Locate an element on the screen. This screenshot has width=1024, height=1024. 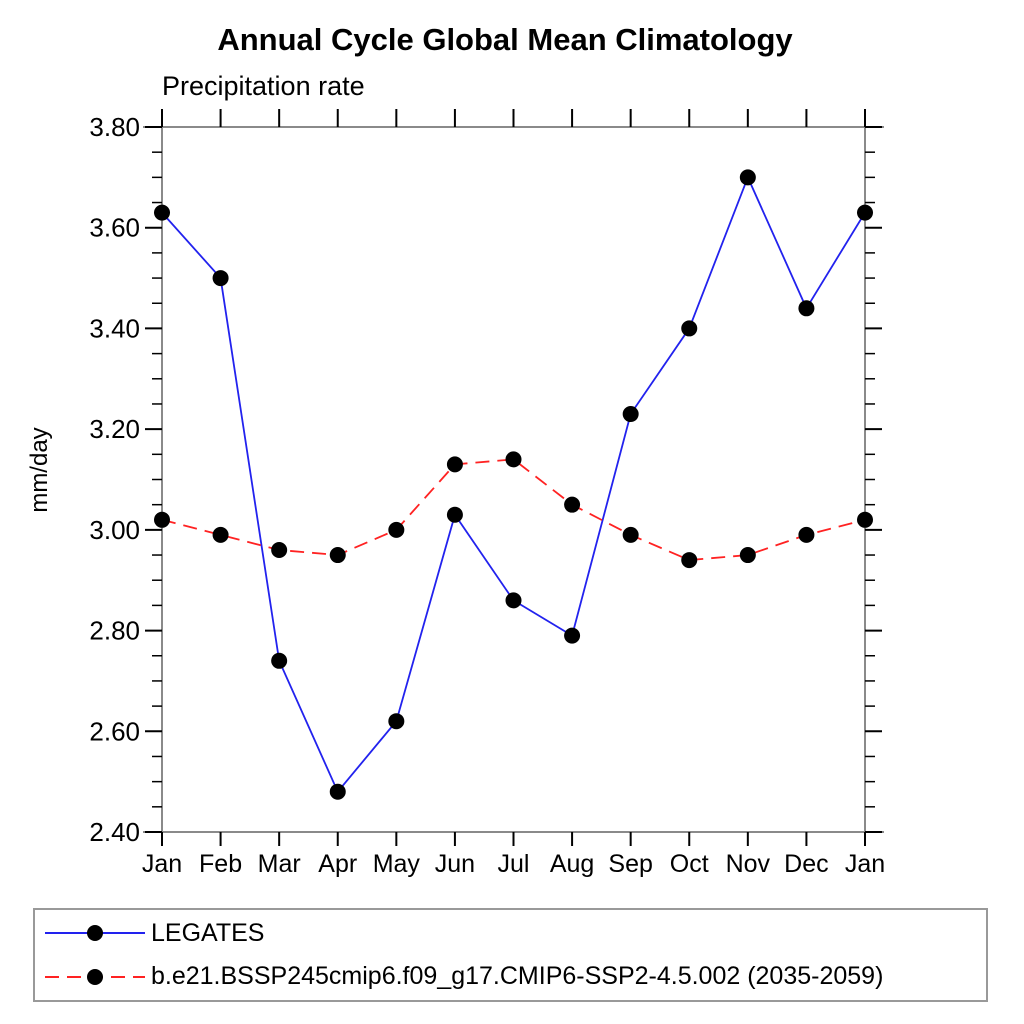
series-1-marker-Mar is located at coordinates (279, 550).